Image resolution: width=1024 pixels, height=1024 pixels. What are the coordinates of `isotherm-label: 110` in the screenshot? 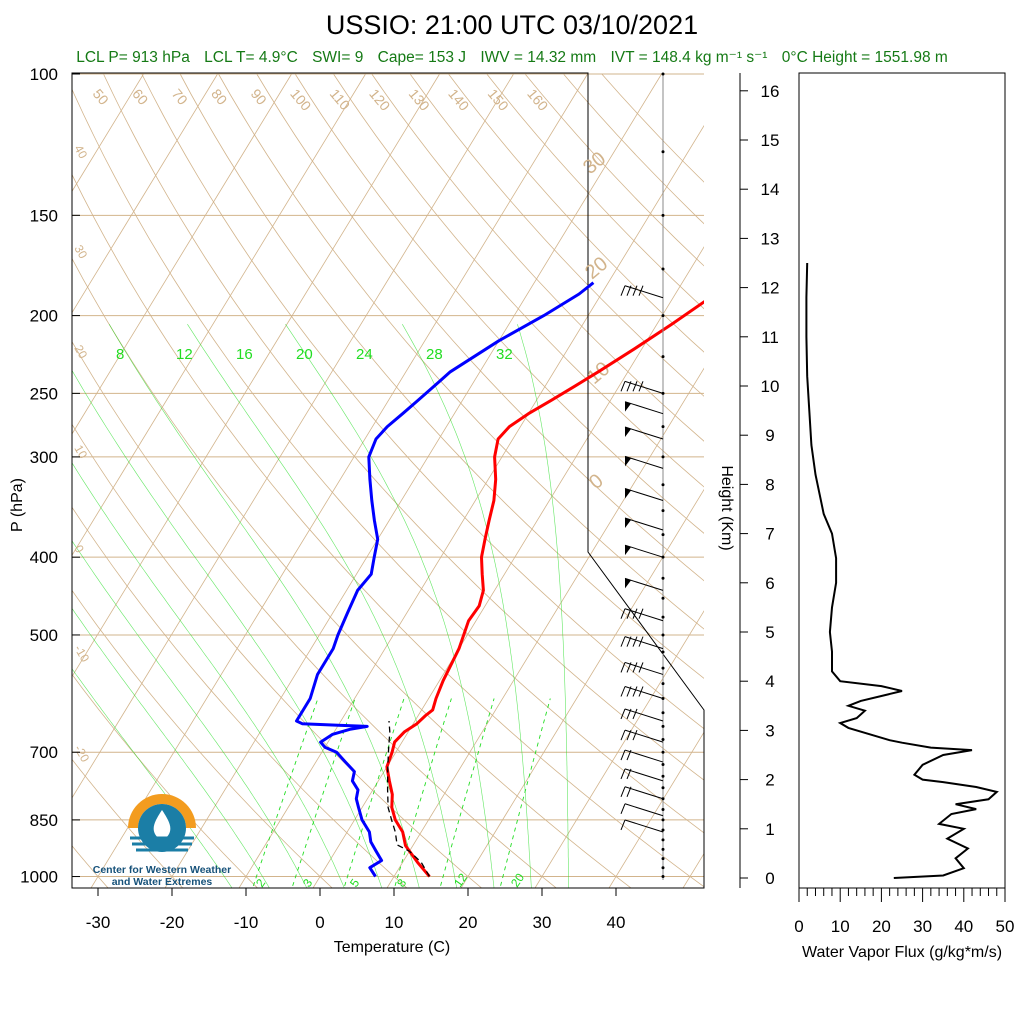 It's located at (340, 100).